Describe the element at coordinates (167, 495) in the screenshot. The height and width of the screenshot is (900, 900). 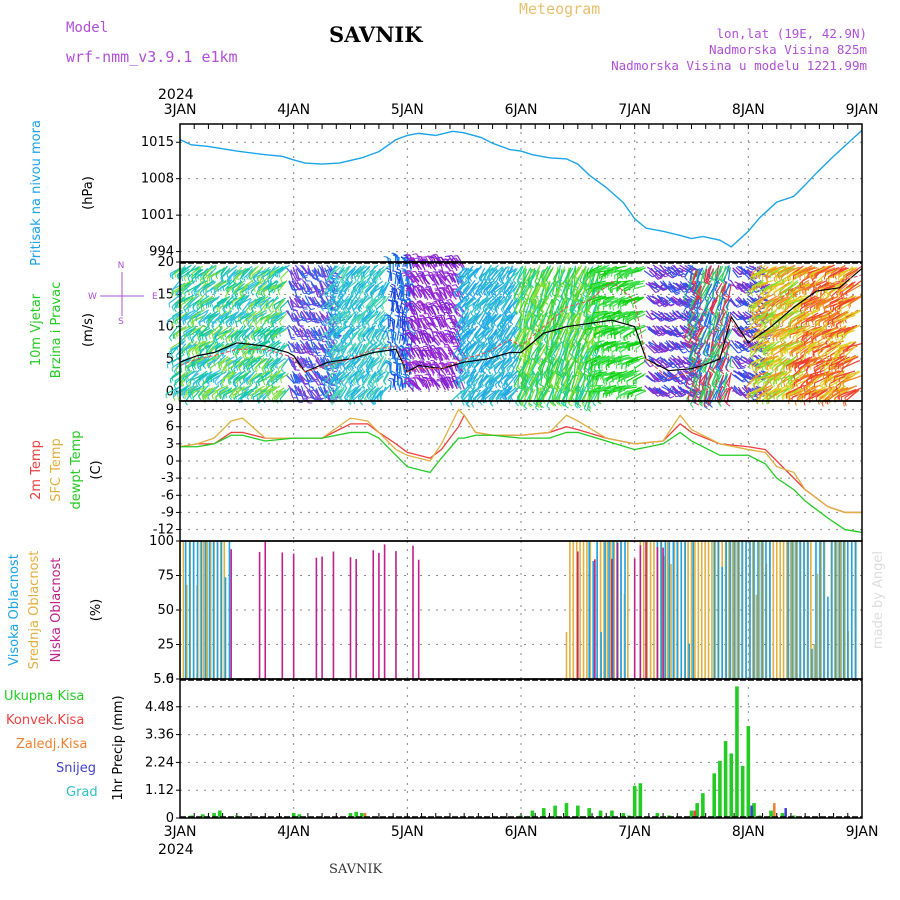
I see `y-tick-label: -6` at that location.